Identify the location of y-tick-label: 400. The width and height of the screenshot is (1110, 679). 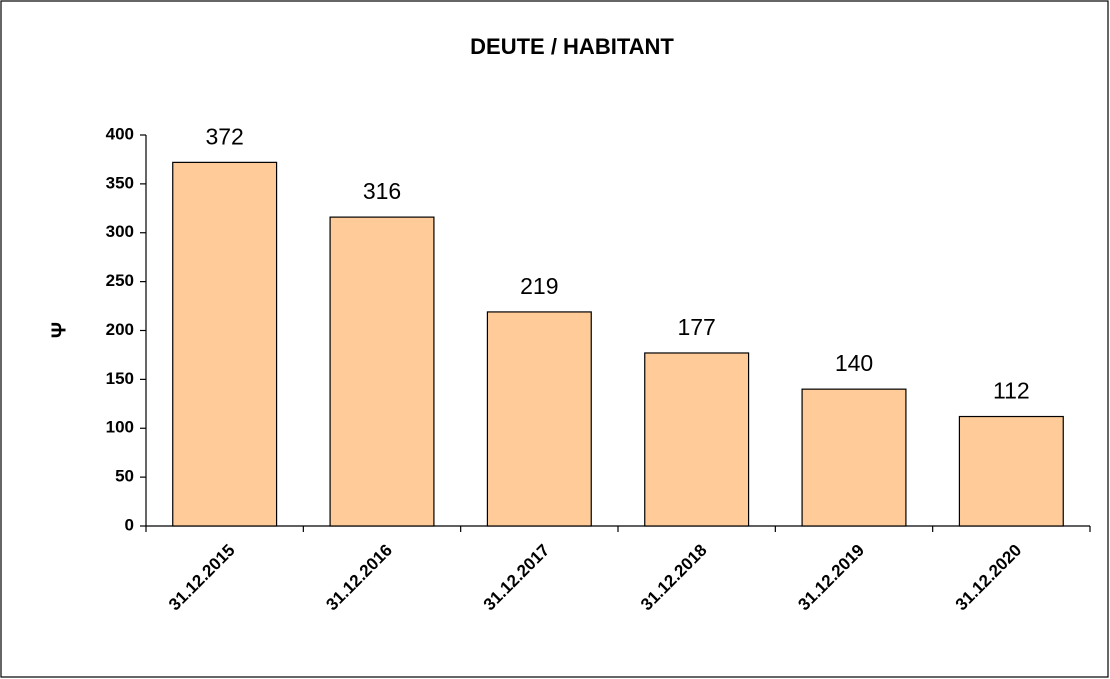
(120, 133).